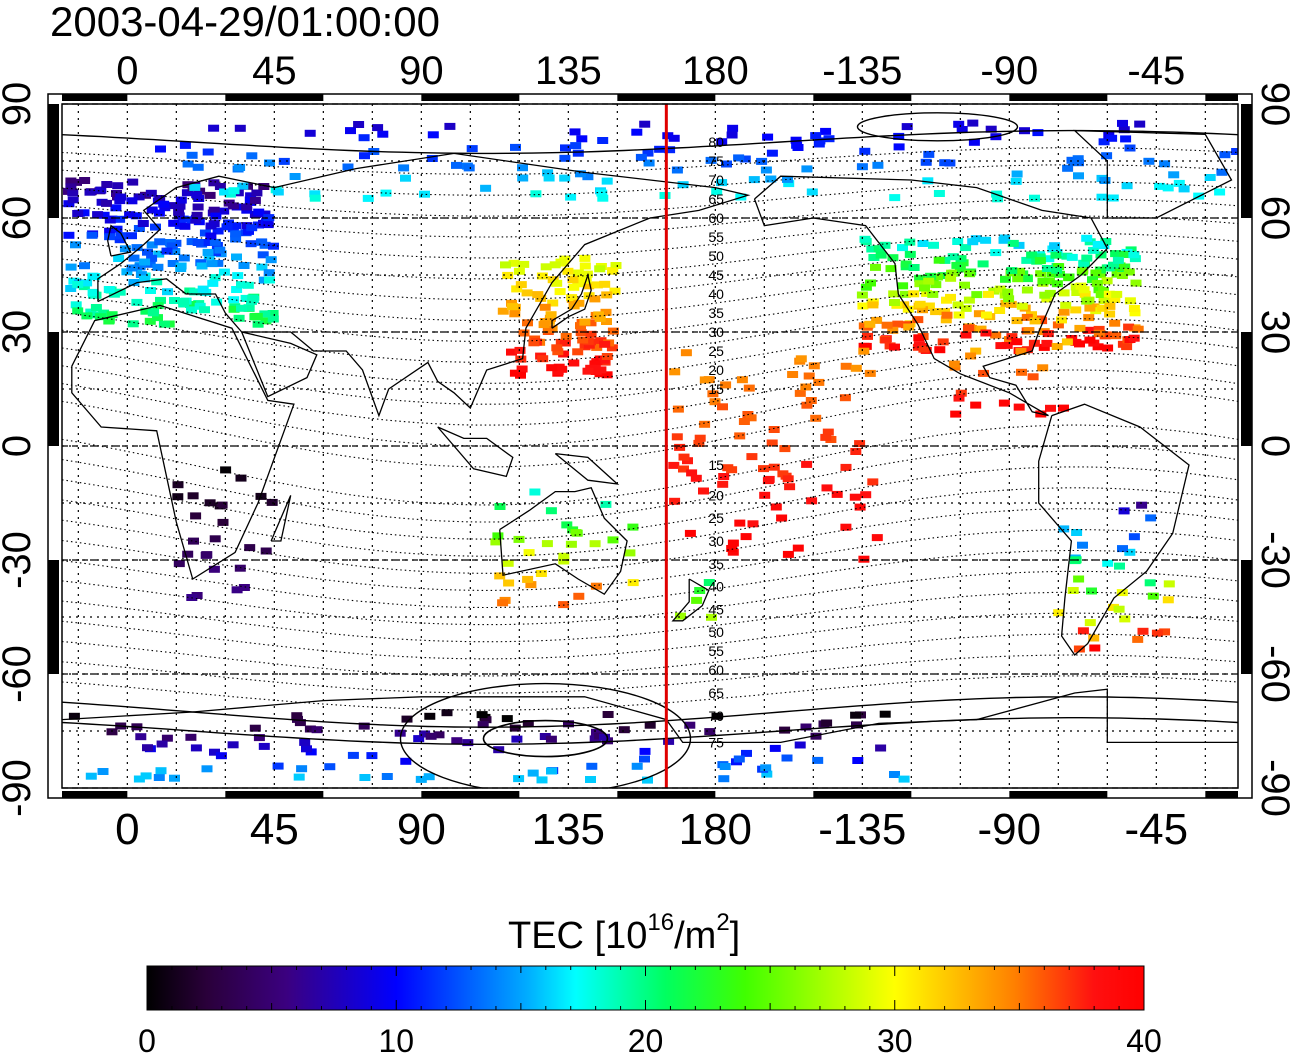 Image resolution: width=1292 pixels, height=1057 pixels. What do you see at coordinates (715, 829) in the screenshot?
I see `x-tick-label-bottom: 180` at bounding box center [715, 829].